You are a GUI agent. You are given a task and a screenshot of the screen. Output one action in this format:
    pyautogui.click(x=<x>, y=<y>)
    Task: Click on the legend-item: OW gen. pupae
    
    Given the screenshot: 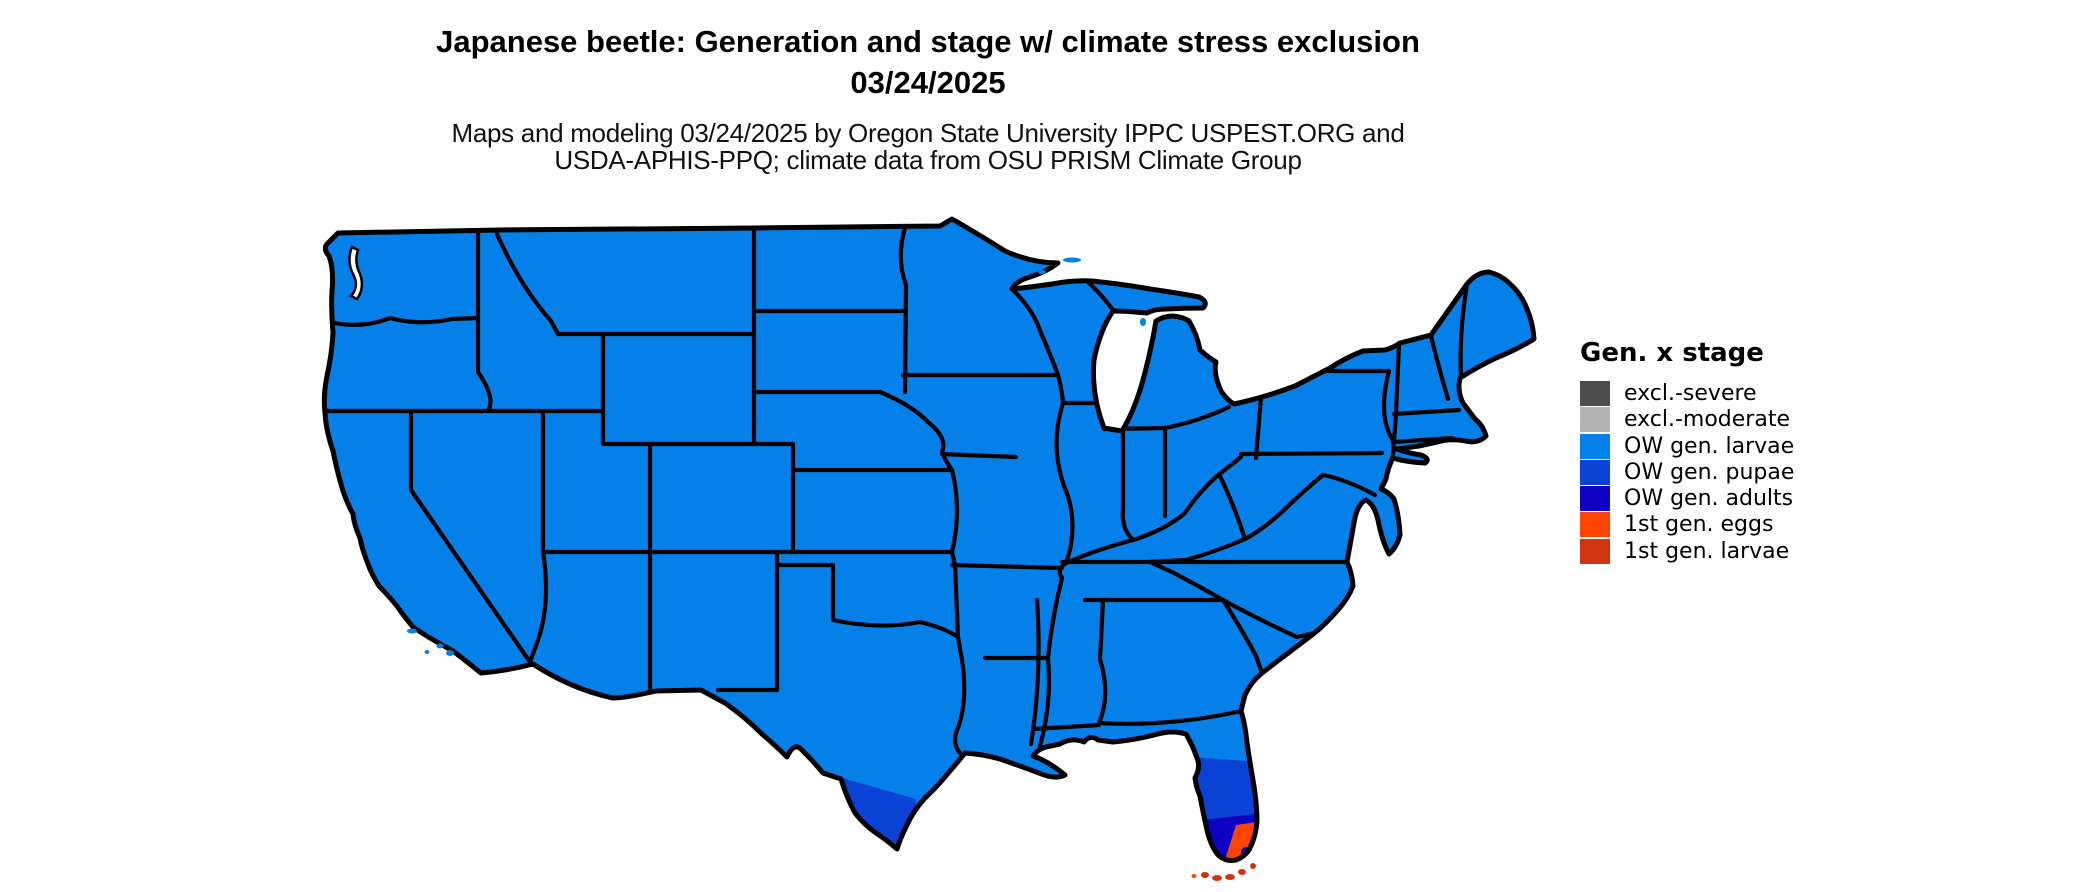 What is the action you would take?
    pyautogui.click(x=1687, y=472)
    